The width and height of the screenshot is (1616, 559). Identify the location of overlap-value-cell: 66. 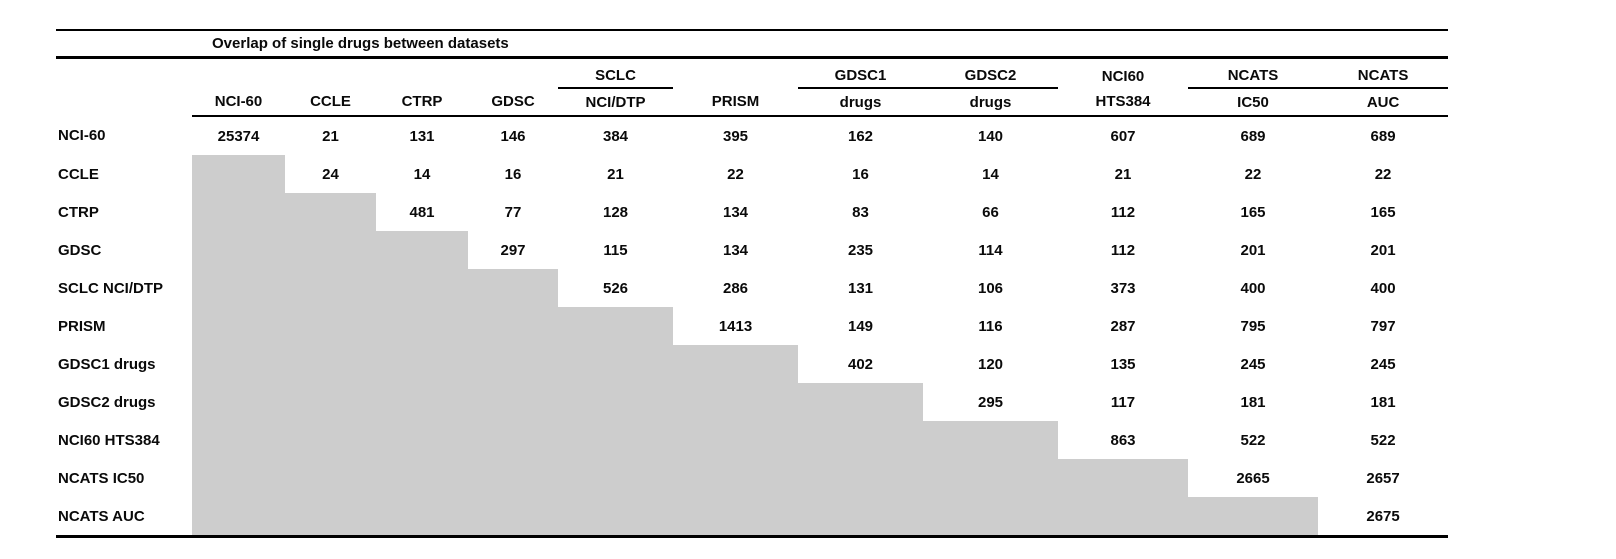
(990, 212).